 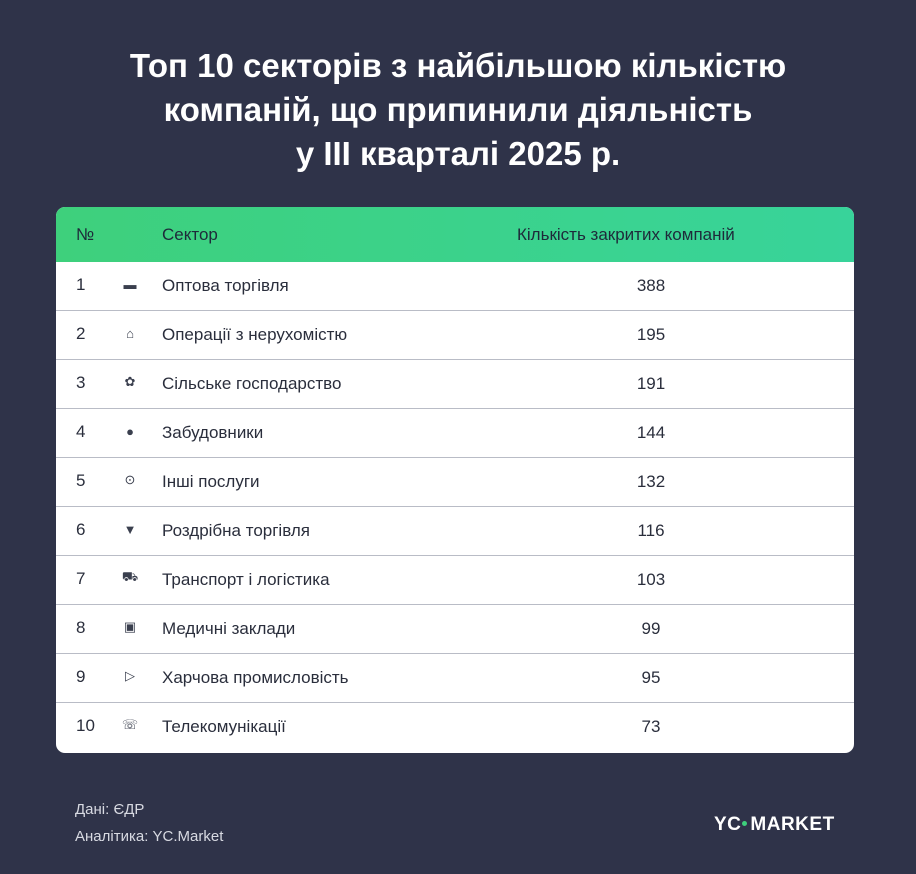 What do you see at coordinates (455, 677) in the screenshot?
I see `table-row: 9 ▷ Харчова промисловість 95` at bounding box center [455, 677].